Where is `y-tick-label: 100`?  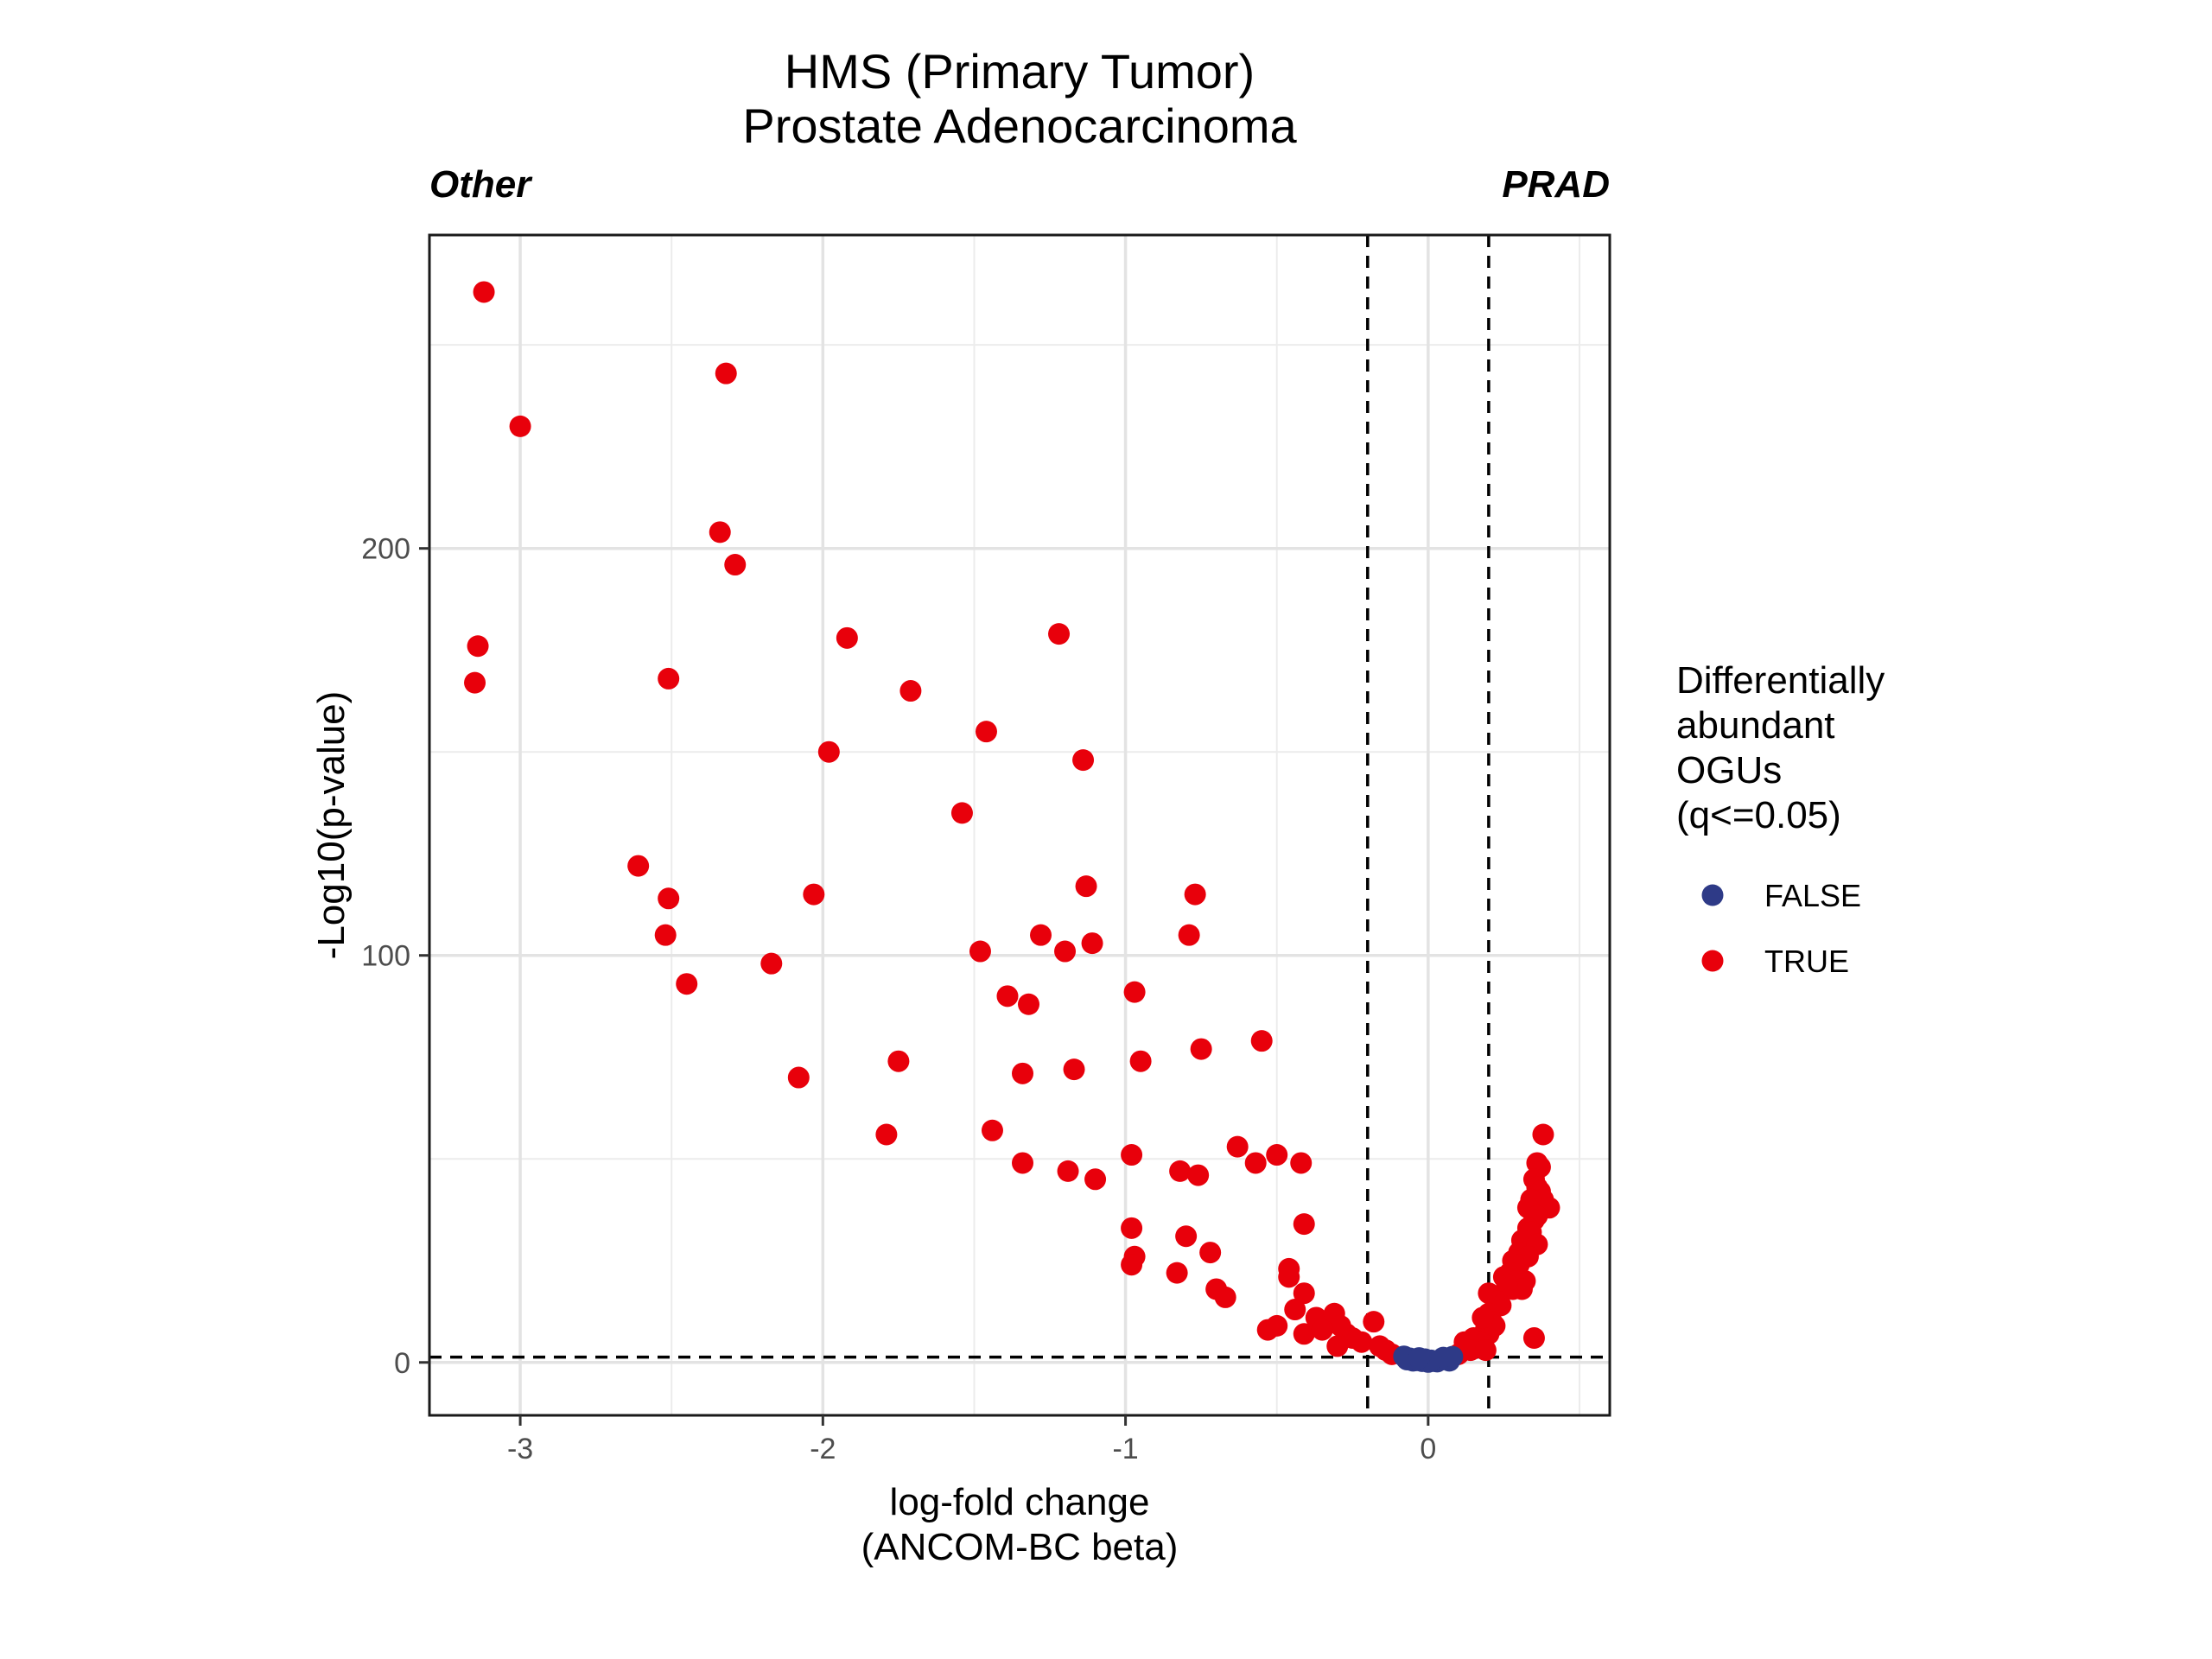
y-tick-label: 100 is located at coordinates (385, 956).